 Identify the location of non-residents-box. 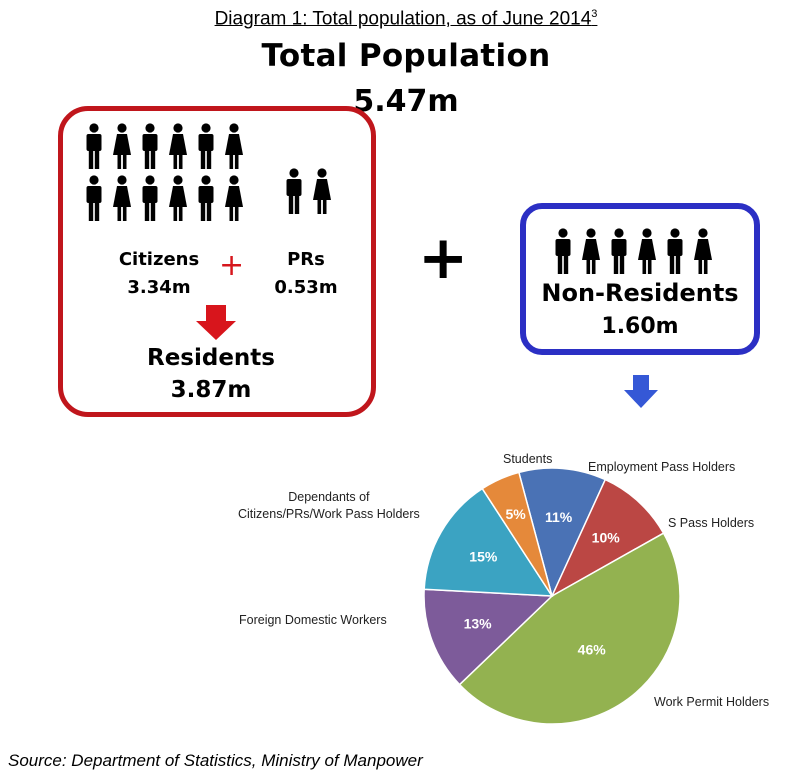
(640, 279).